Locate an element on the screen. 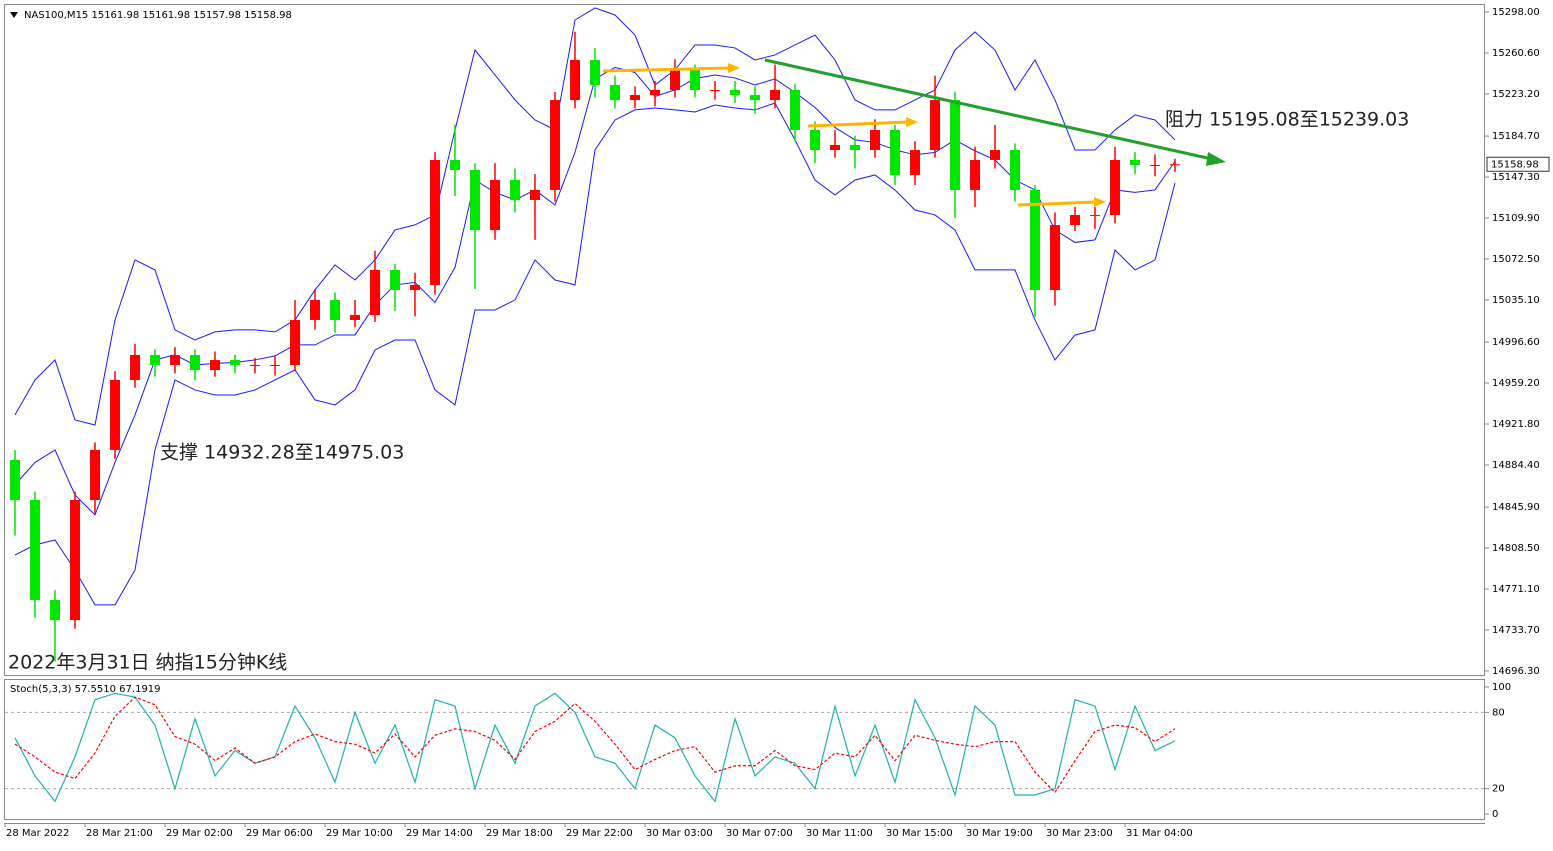 This screenshot has height=851, width=1553. x-tick-label: 28 Mar 21:00 is located at coordinates (119, 833).